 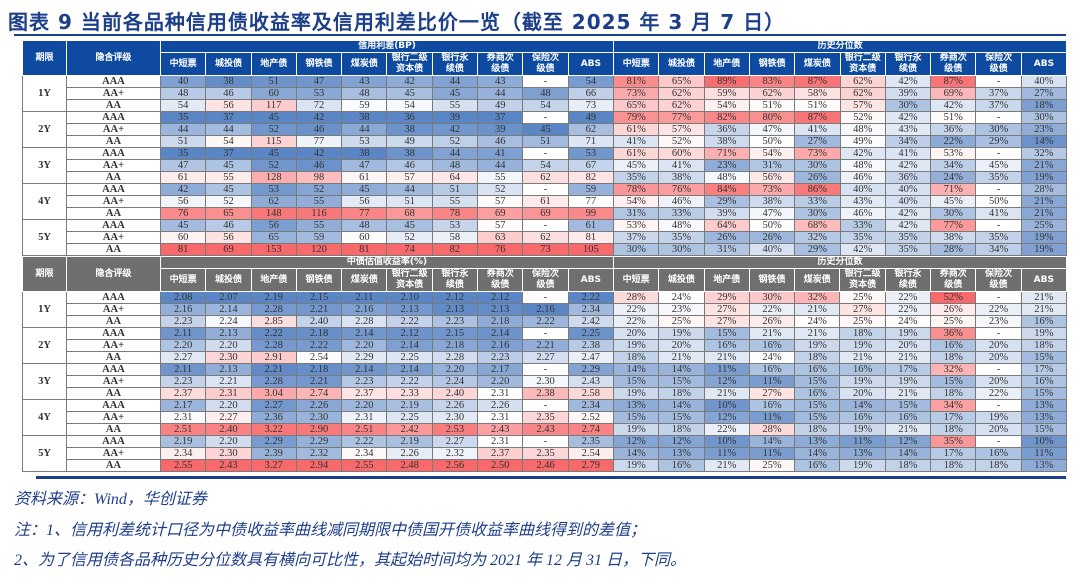 I want to click on spread-cell: 53, so click(x=364, y=141).